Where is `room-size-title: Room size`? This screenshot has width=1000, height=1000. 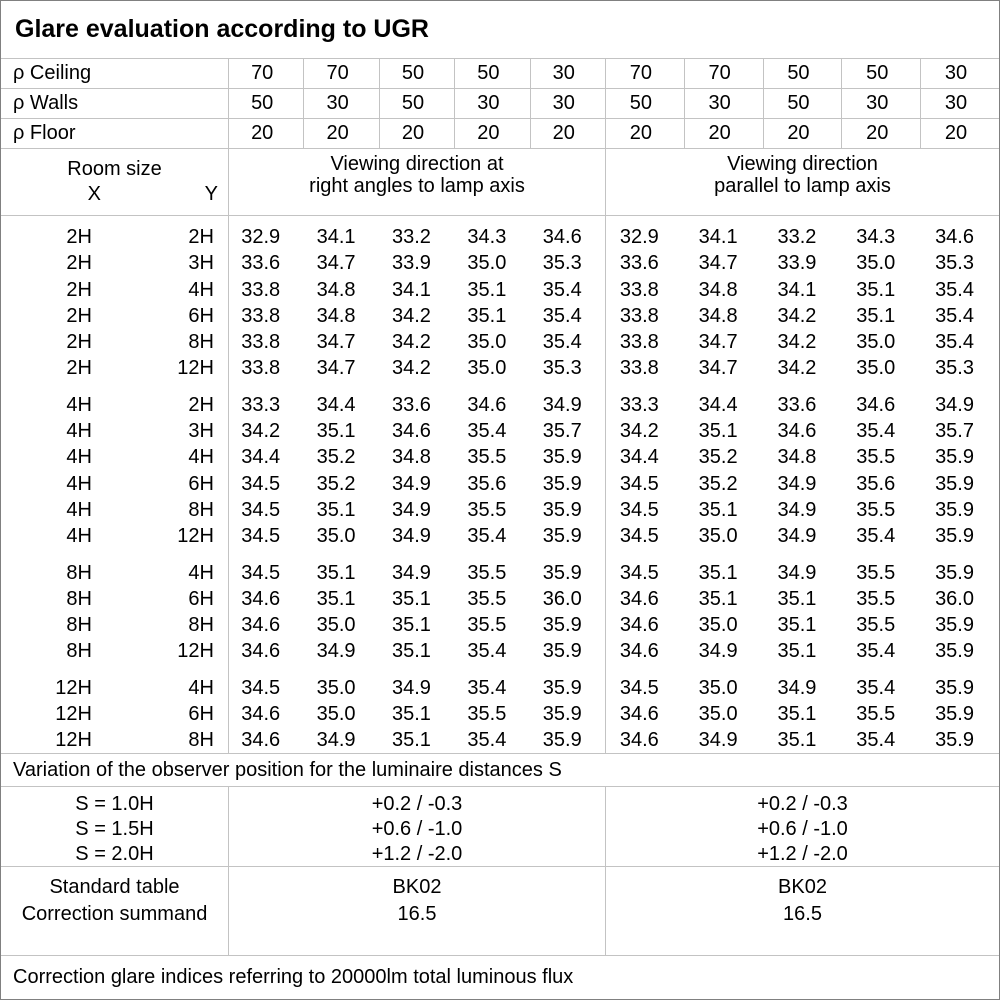 room-size-title: Room size is located at coordinates (114, 169).